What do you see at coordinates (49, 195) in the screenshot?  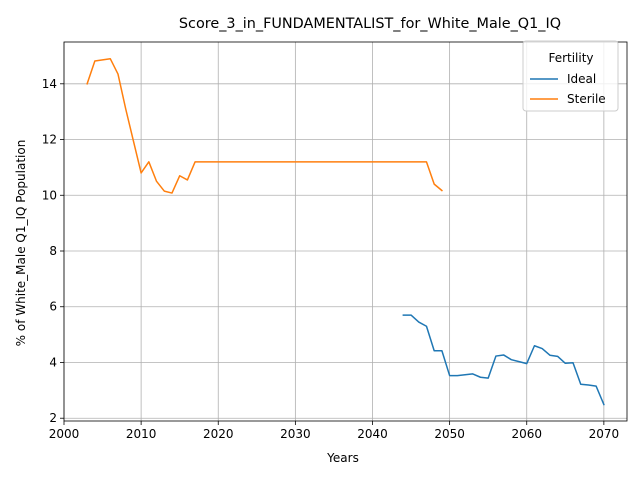 I see `y-tick-label: 10` at bounding box center [49, 195].